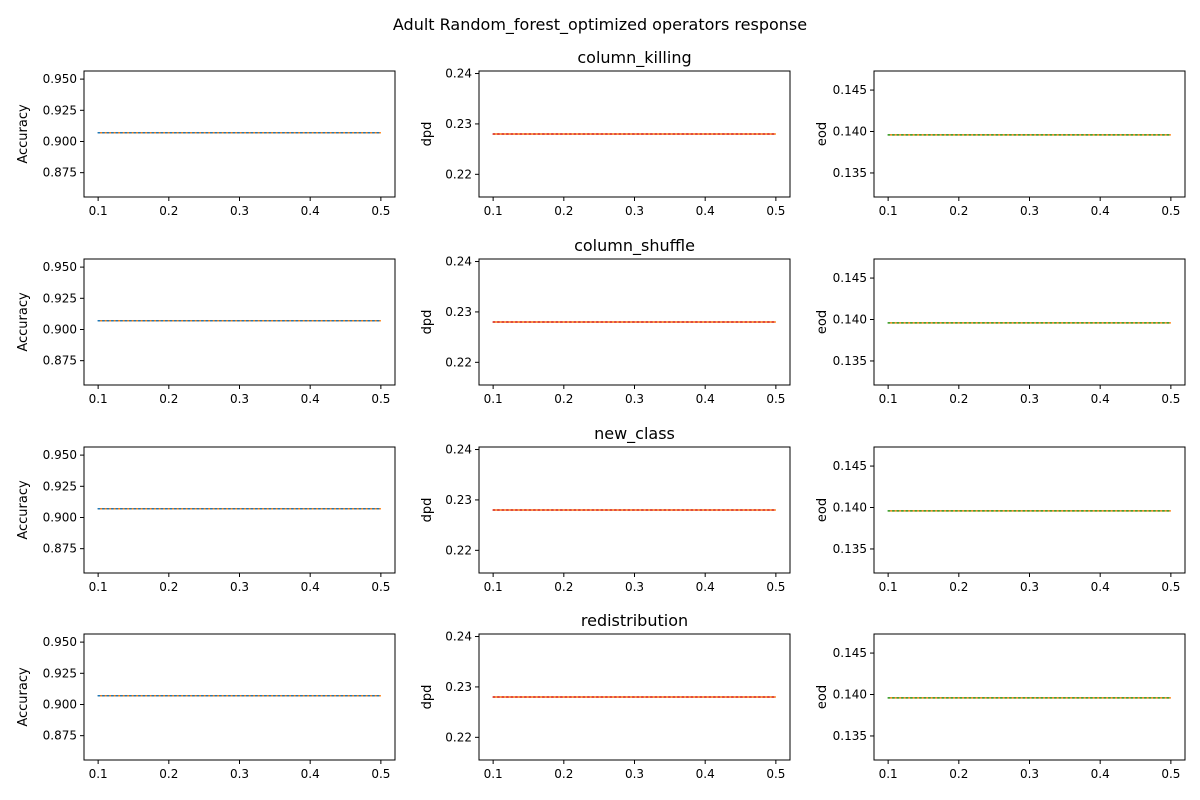 This screenshot has width=1200, height=800. Describe the element at coordinates (634, 434) in the screenshot. I see `subplot-title: new_class` at that location.